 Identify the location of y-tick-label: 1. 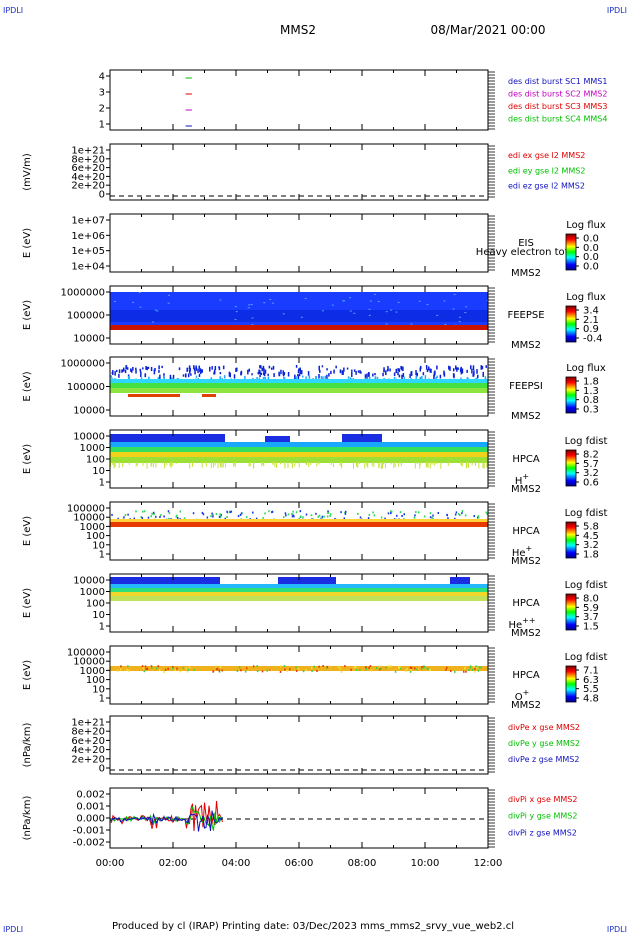
(102, 555).